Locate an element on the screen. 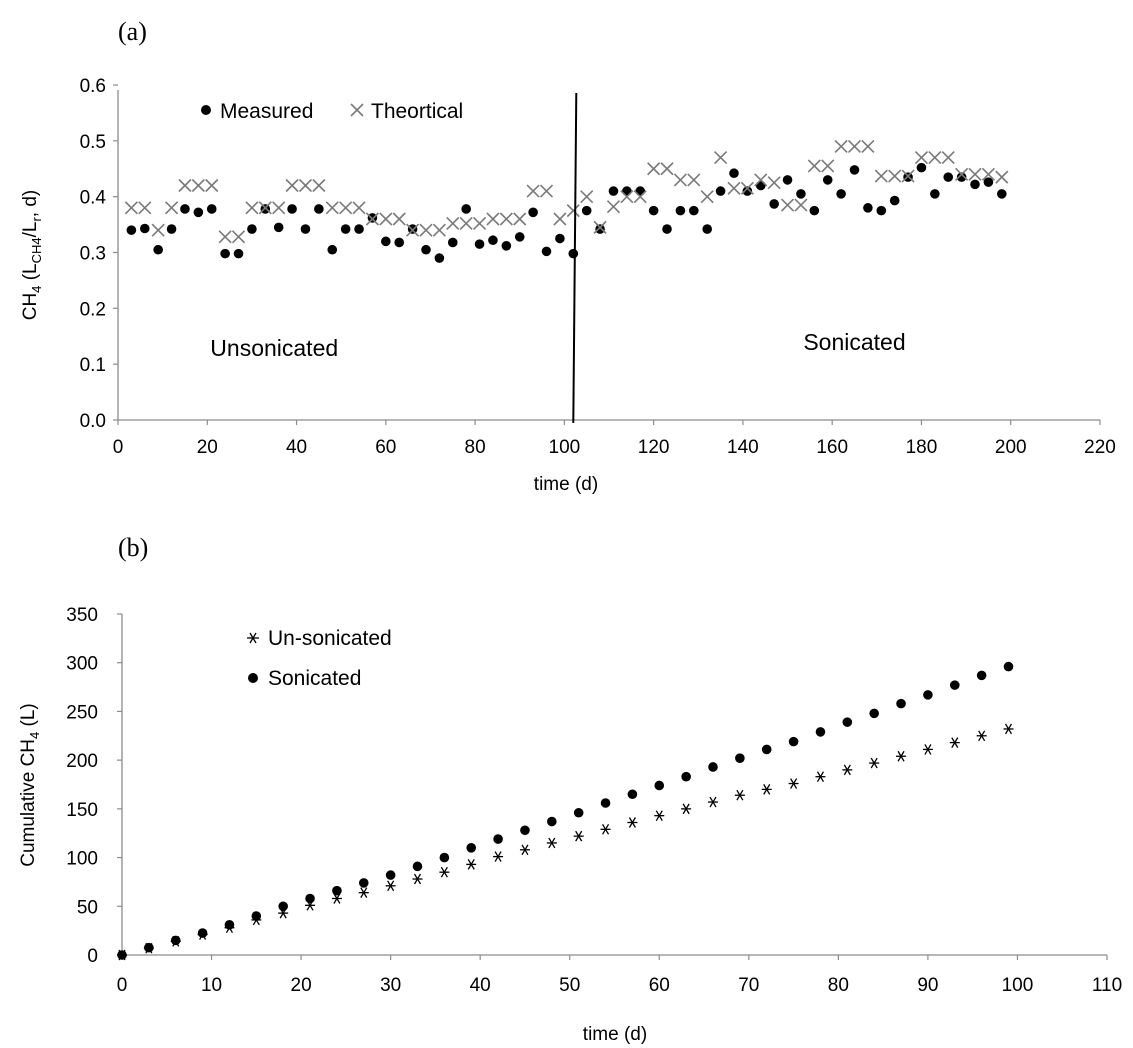  panel-a-label: (a) is located at coordinates (132, 31).